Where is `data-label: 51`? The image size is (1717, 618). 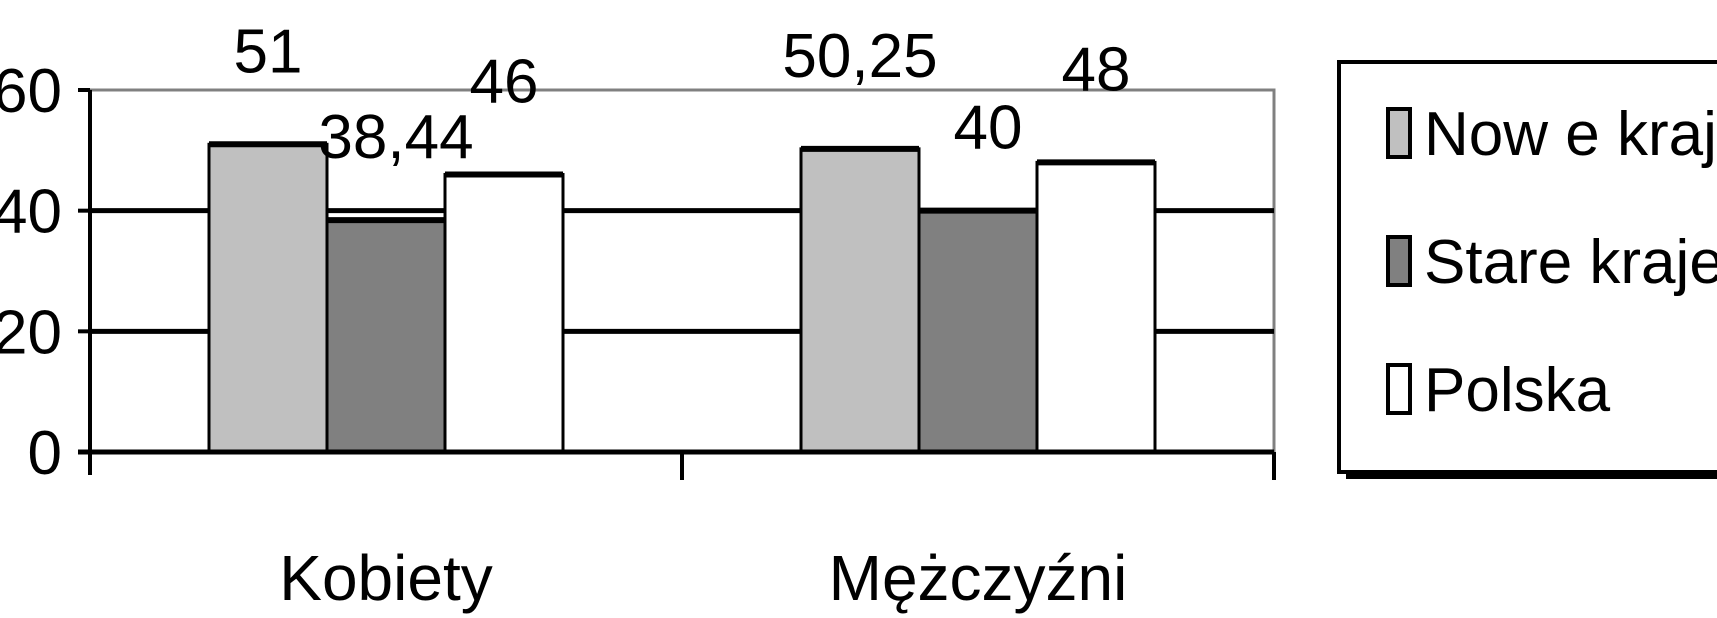
data-label: 51 is located at coordinates (268, 51).